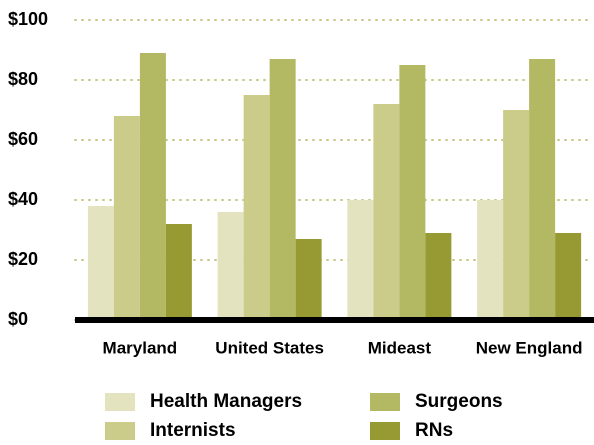  What do you see at coordinates (226, 401) in the screenshot?
I see `legend-label: Health Managers` at bounding box center [226, 401].